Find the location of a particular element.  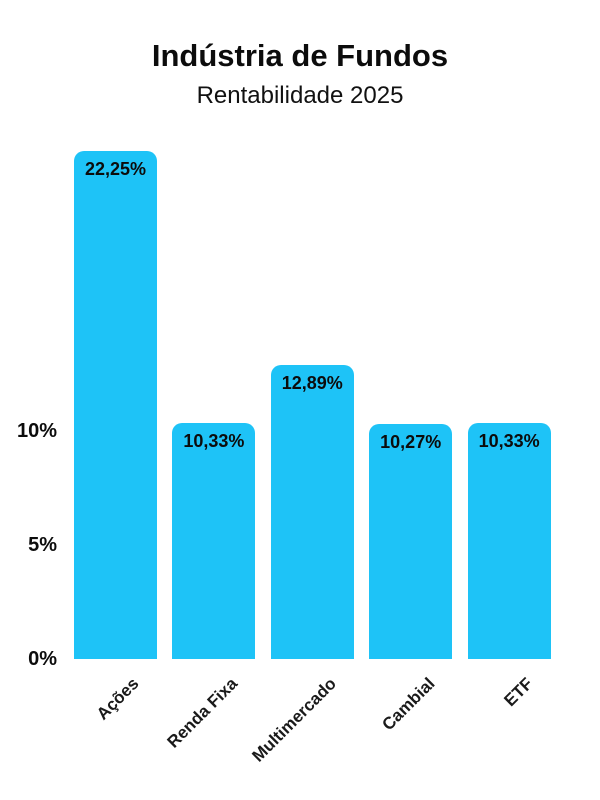

chart-title: Indústria de Fundos is located at coordinates (300, 55).